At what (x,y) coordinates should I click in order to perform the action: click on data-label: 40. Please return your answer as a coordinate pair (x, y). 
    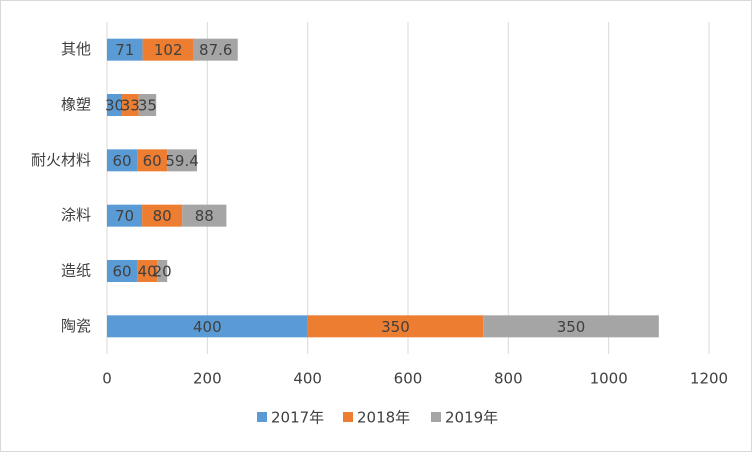
    Looking at the image, I should click on (147, 272).